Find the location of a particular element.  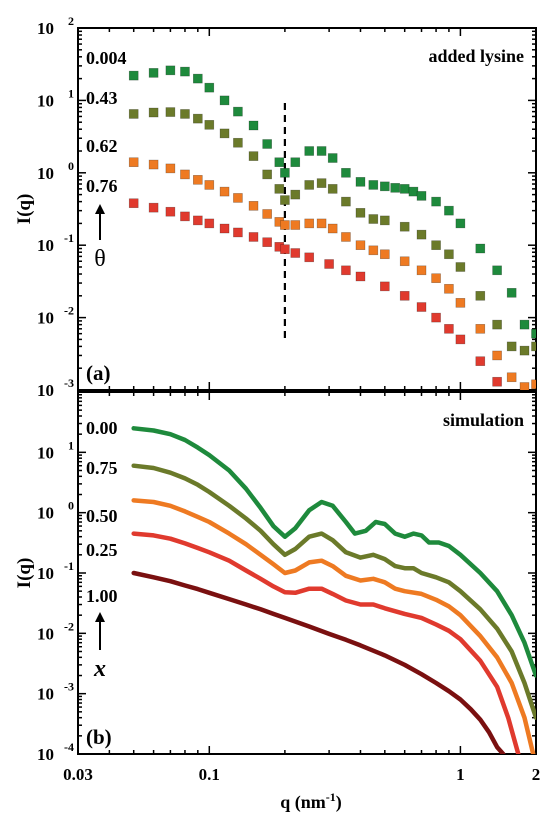

parameter-symbol: x is located at coordinates (99, 669).